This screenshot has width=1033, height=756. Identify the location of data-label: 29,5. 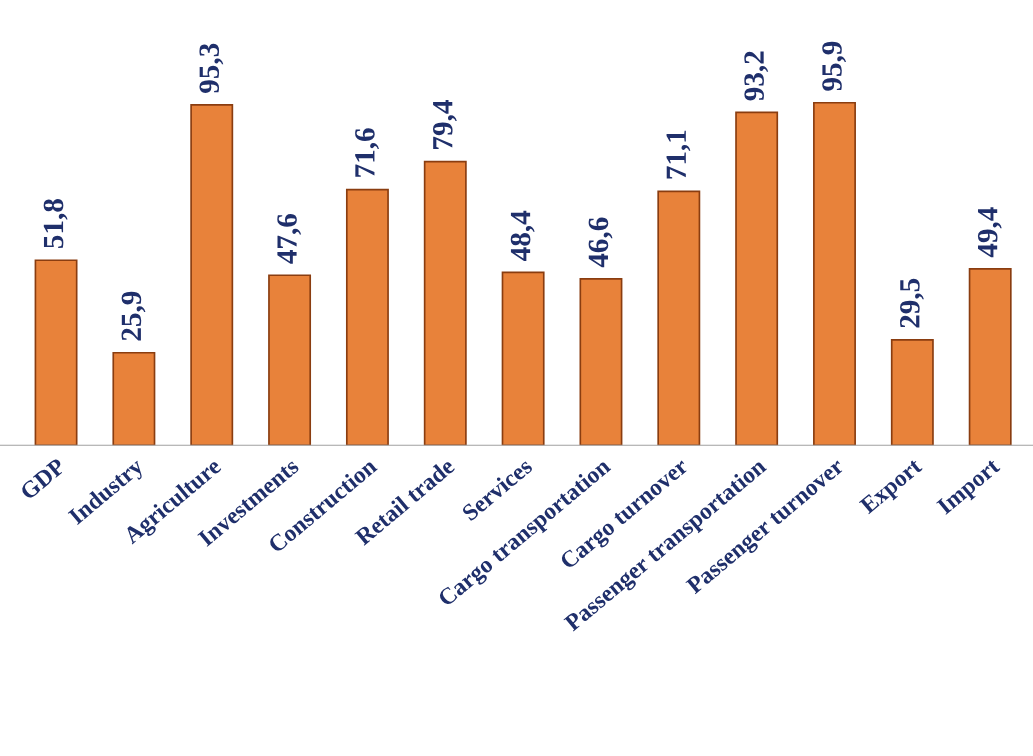
(912, 303).